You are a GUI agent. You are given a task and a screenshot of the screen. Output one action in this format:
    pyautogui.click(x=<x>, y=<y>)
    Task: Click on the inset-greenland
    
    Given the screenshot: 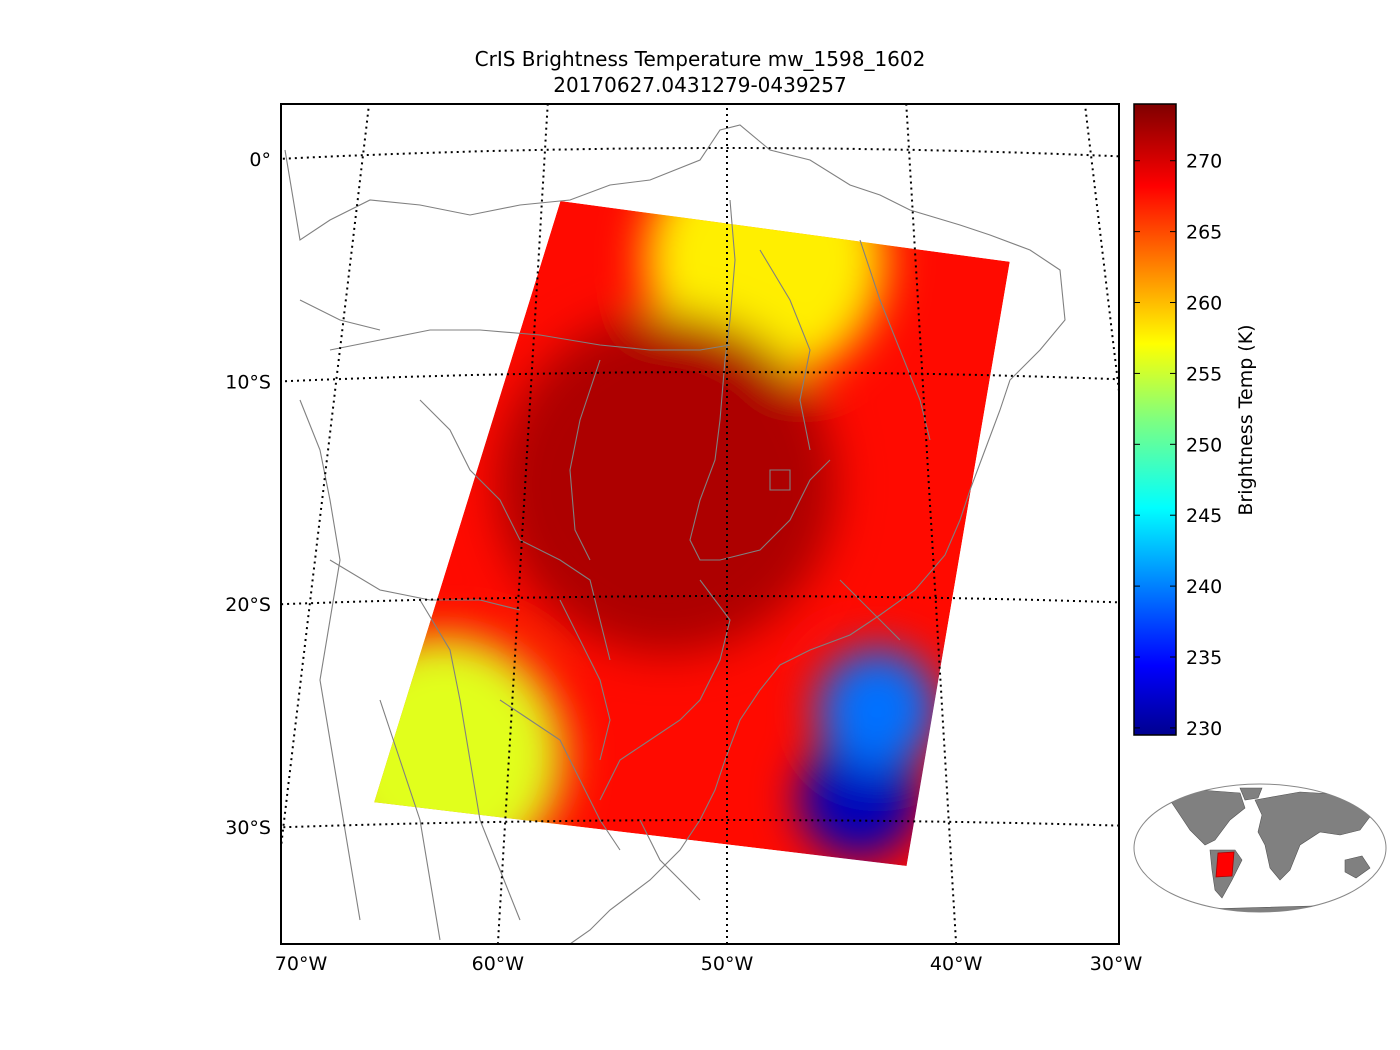 What is the action you would take?
    pyautogui.click(x=1251, y=794)
    